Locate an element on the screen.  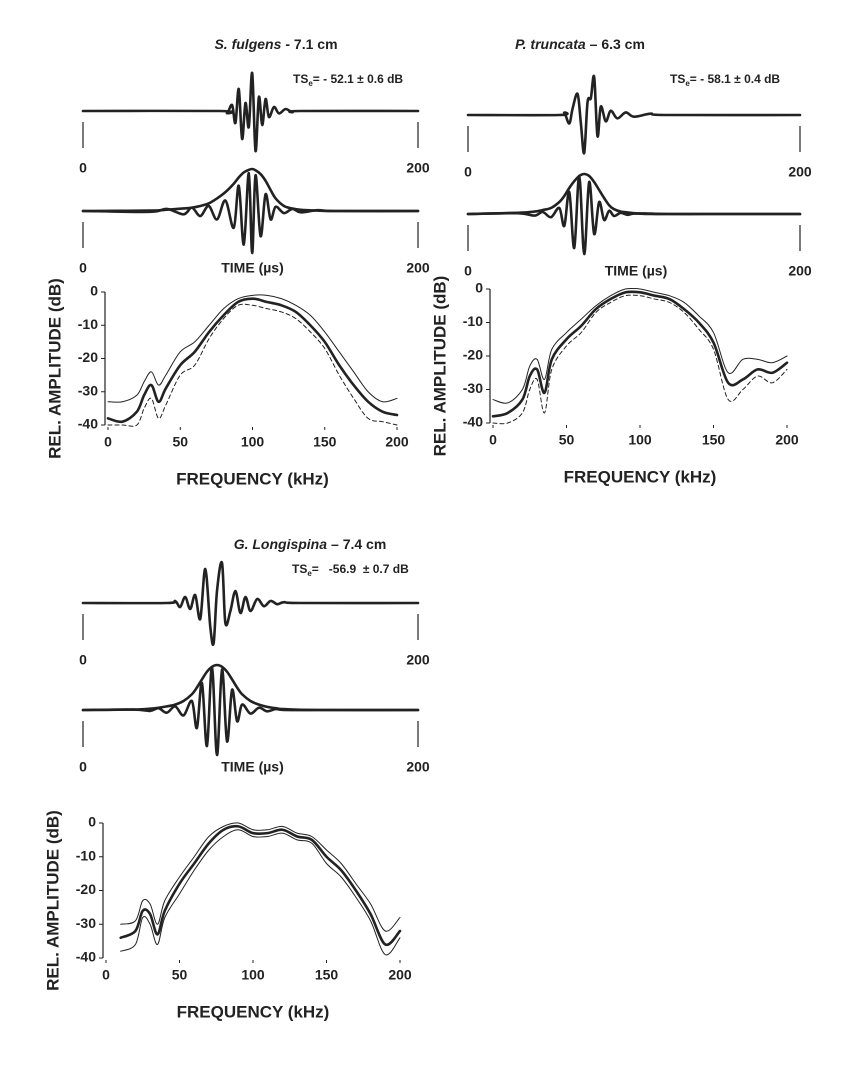
panel-title: S. fulgens - 7.1 cm is located at coordinates (275, 44).